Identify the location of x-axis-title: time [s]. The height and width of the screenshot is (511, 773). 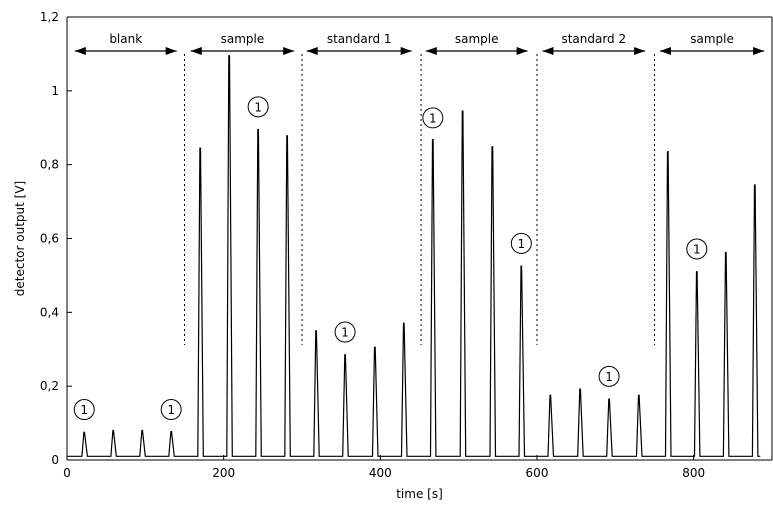
(419, 494).